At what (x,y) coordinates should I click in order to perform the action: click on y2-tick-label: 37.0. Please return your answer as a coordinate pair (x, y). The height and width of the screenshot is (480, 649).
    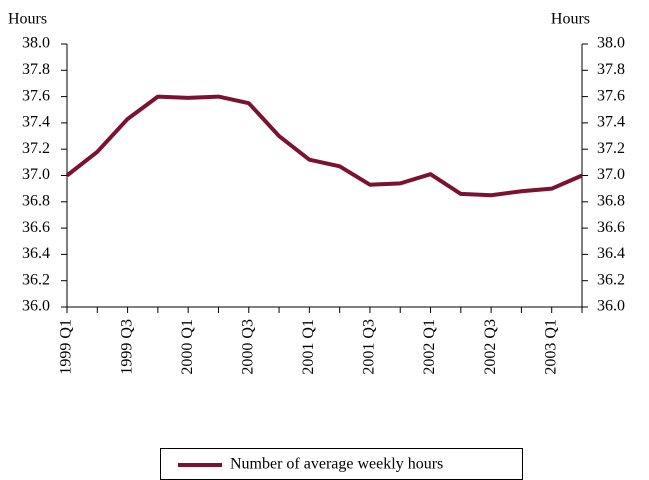
    Looking at the image, I should click on (611, 174).